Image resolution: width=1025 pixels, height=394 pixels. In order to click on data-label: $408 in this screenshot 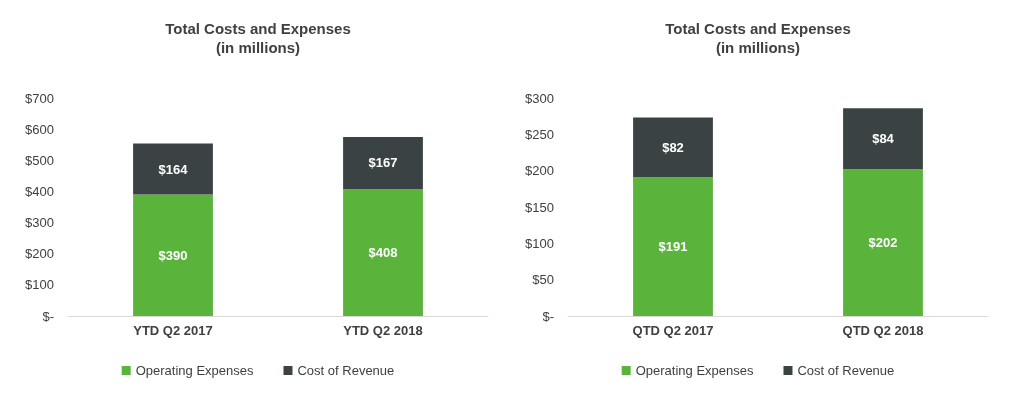, I will do `click(383, 252)`.